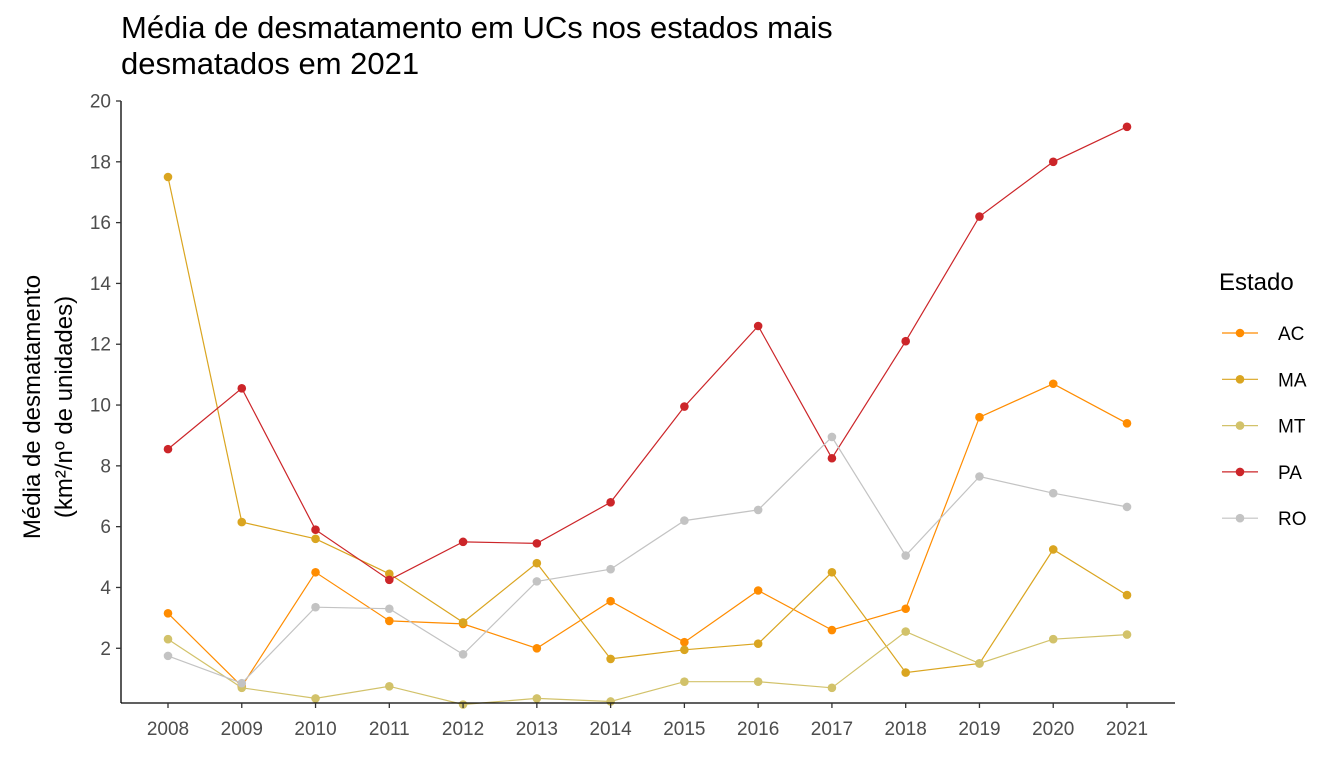  Describe the element at coordinates (1263, 334) in the screenshot. I see `legend-item-ac: AC` at that location.